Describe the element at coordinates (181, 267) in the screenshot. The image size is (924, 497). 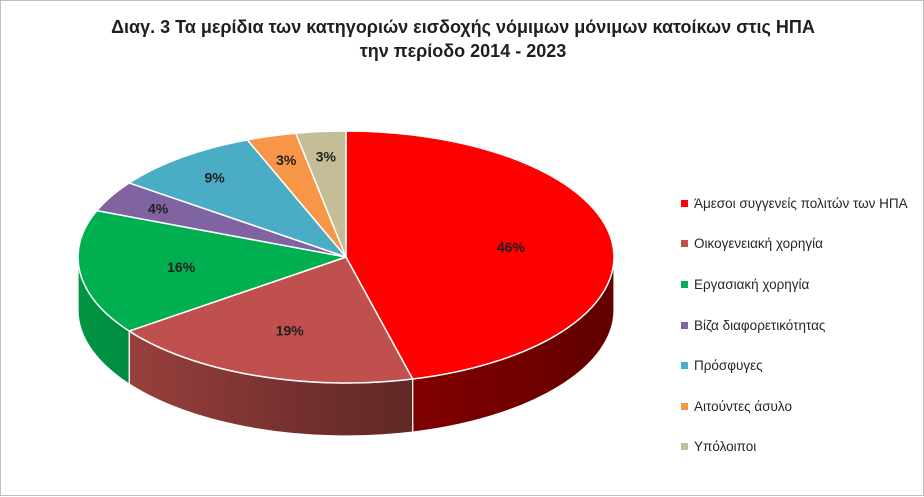
I see `data-label-3: 16%` at that location.